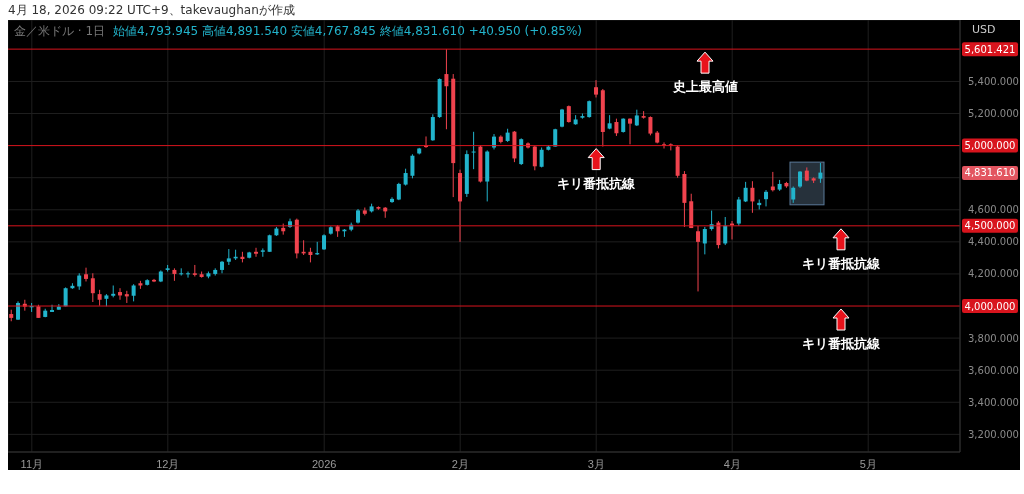 This screenshot has height=494, width=1024. I want to click on y-tick-label: 3,800.000, so click(993, 338).